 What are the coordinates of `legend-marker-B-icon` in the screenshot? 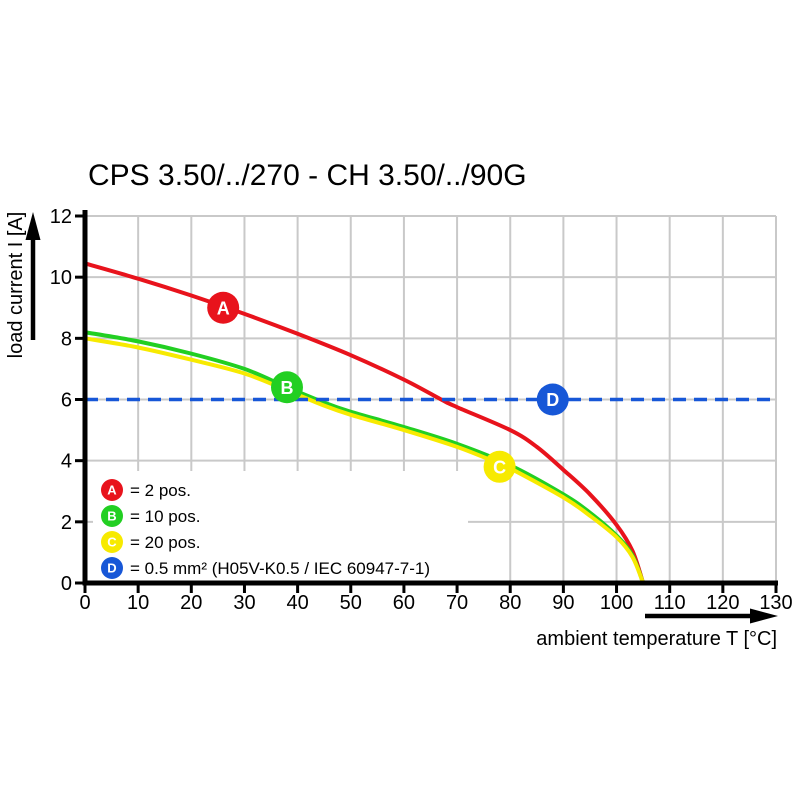 It's located at (112, 516).